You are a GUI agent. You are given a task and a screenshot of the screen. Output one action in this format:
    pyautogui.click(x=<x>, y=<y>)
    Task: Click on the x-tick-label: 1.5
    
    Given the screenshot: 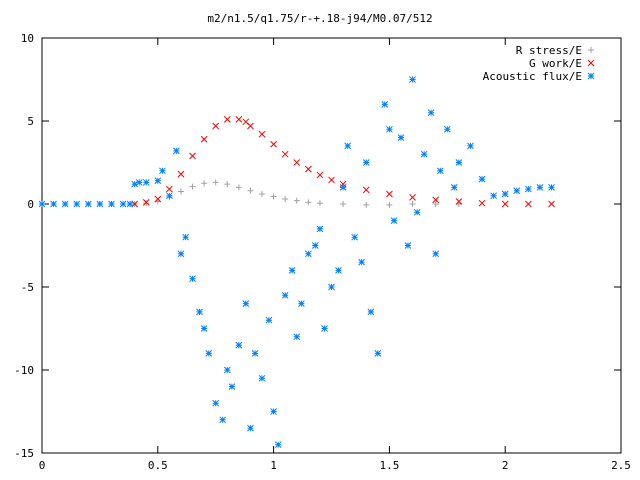 What is the action you would take?
    pyautogui.click(x=389, y=465)
    